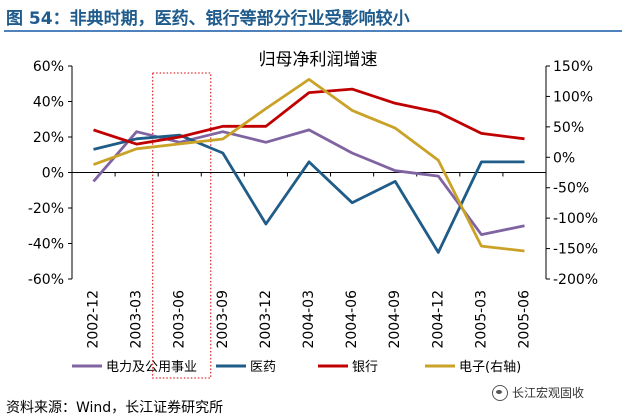 Image resolution: width=628 pixels, height=420 pixels. Describe the element at coordinates (564, 158) in the screenshot. I see `right-tick-label: 0%` at that location.